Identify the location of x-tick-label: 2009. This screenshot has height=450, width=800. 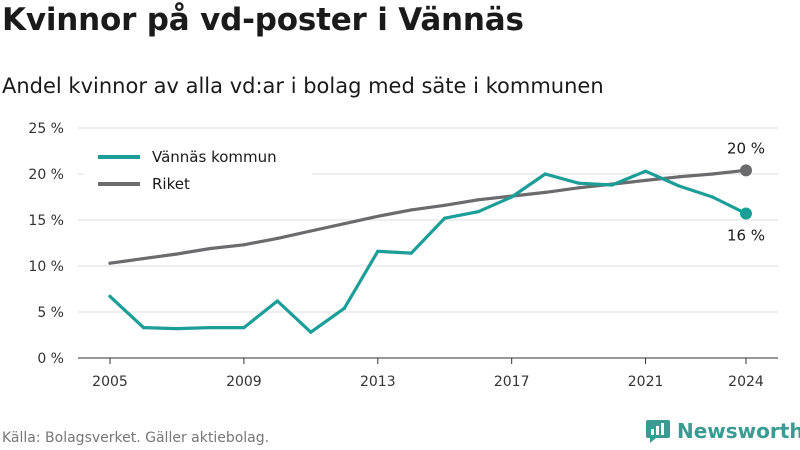
(244, 382).